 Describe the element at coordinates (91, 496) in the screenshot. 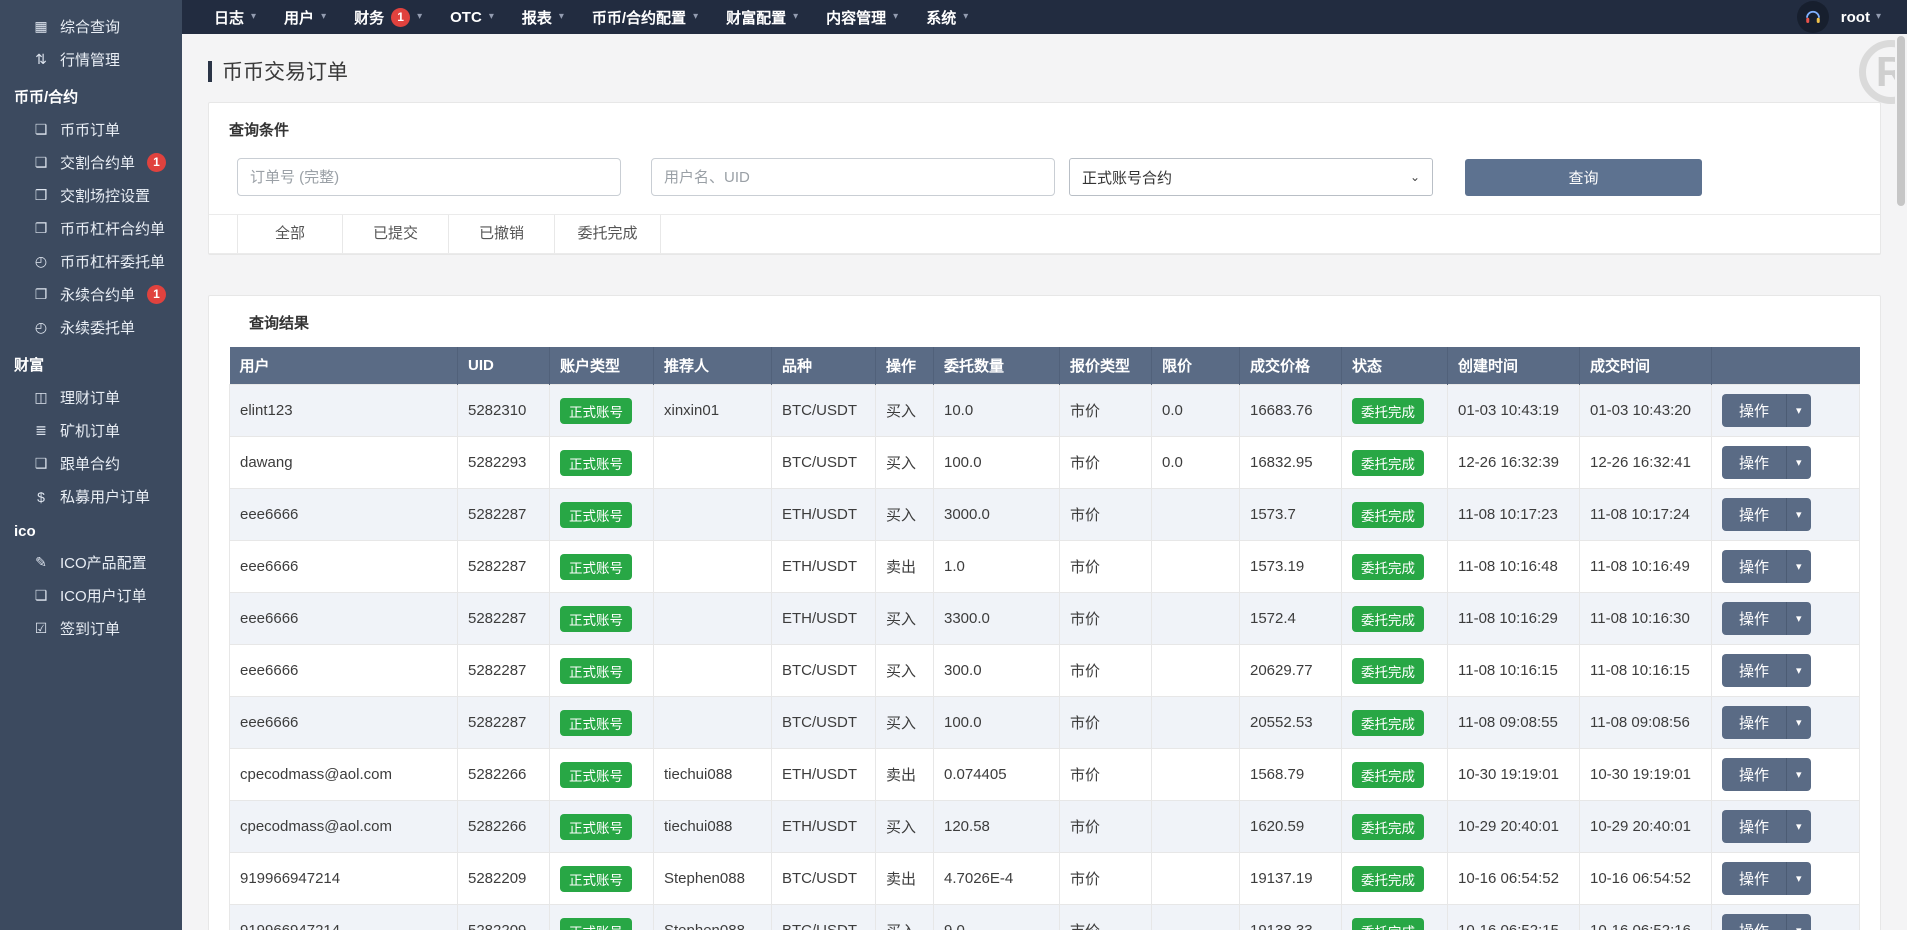

I see `sidebar-item-private-orders: $ 私募用户订单` at that location.